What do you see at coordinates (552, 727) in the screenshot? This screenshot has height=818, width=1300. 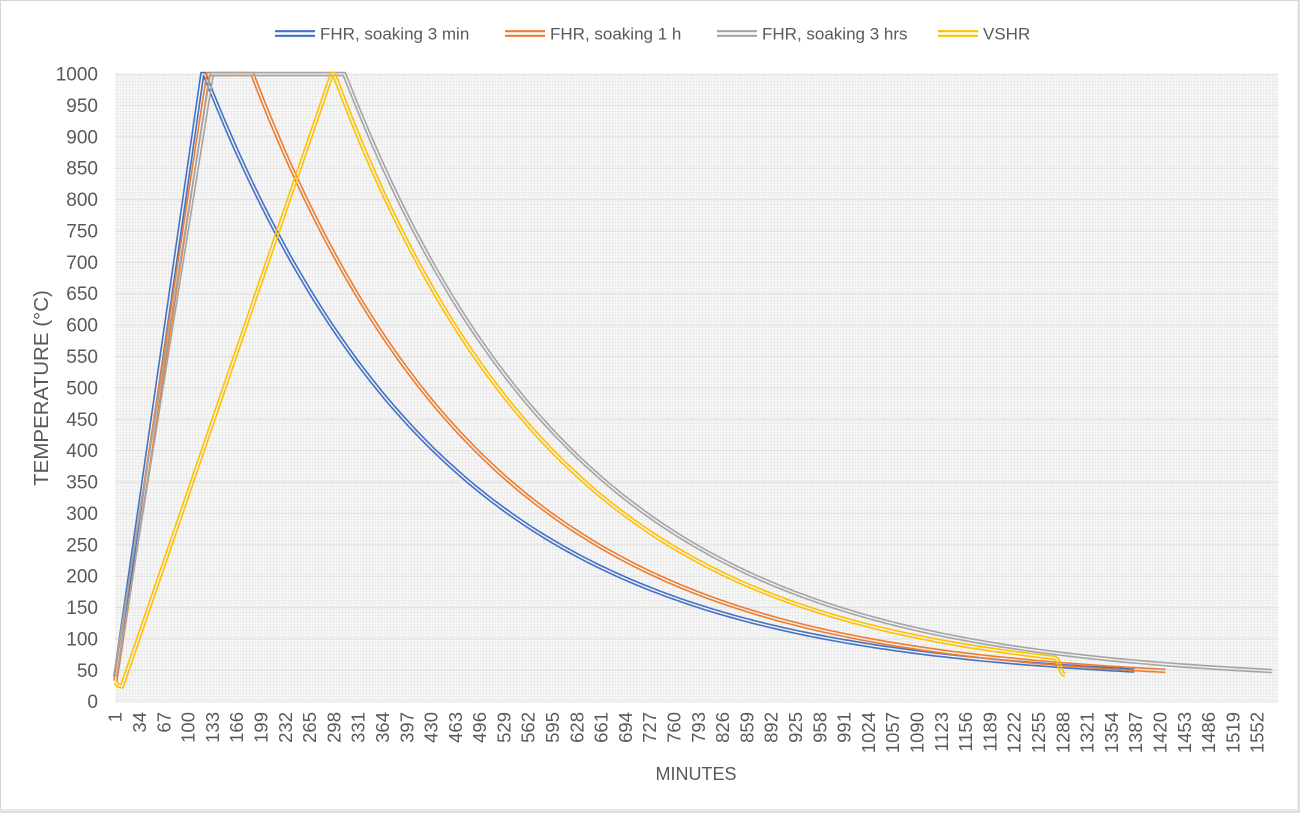 I see `svg-text: 595` at bounding box center [552, 727].